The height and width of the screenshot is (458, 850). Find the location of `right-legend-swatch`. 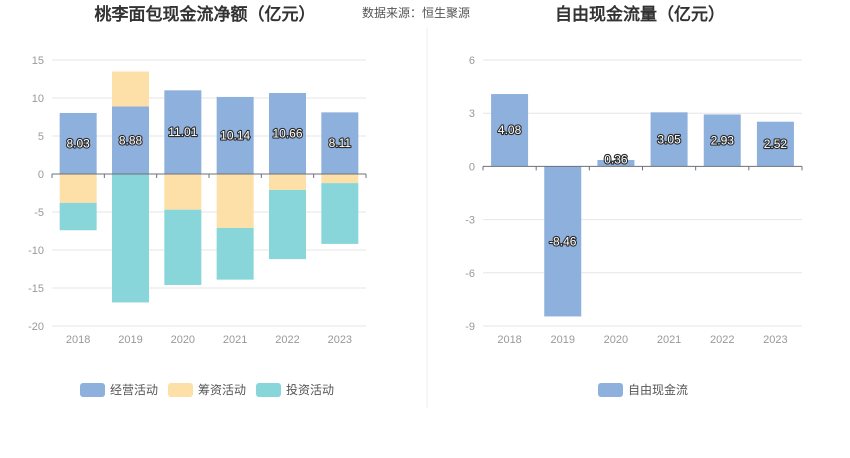

right-legend-swatch is located at coordinates (610, 390).